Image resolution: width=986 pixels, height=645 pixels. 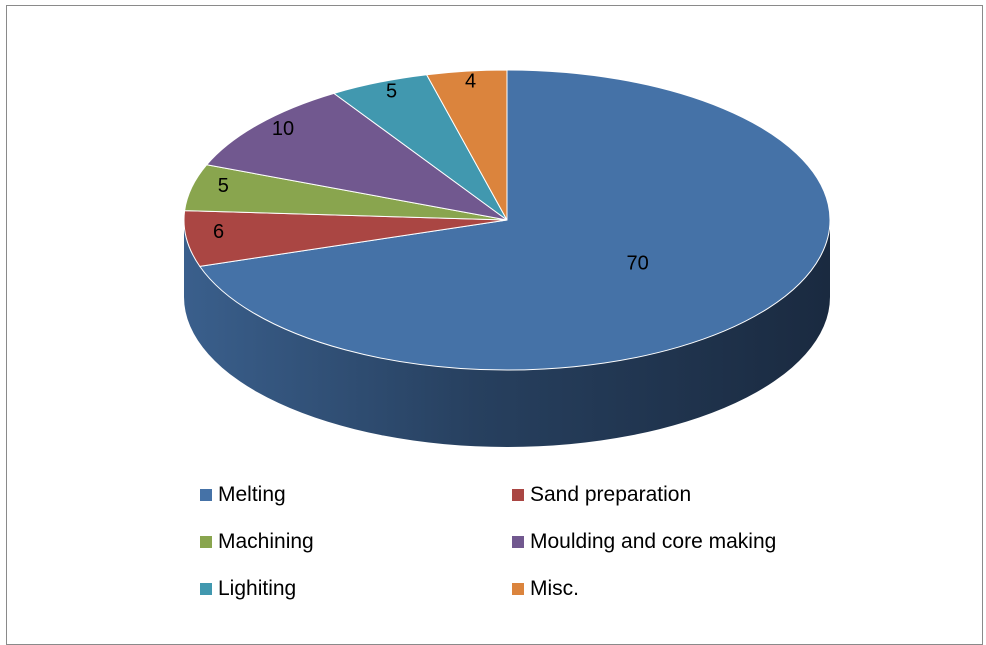 I want to click on legend-item-sand-preparation: Sand preparation, so click(x=601, y=495).